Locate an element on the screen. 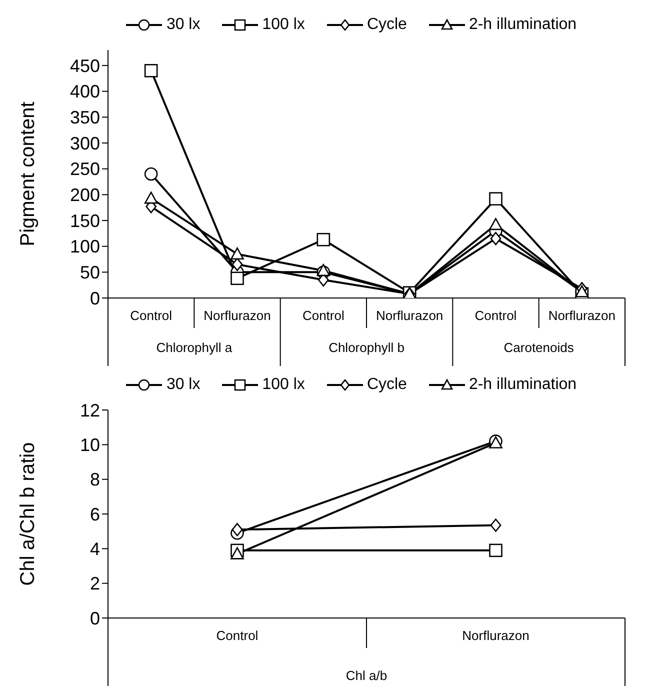 The height and width of the screenshot is (698, 645). y-tick-label: 8 is located at coordinates (95, 480).